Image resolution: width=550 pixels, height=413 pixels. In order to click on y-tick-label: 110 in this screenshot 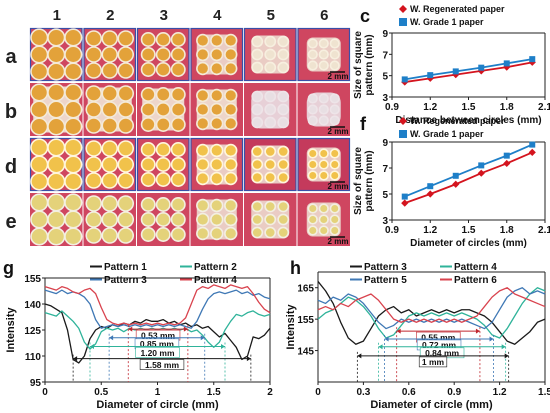, I will do `click(33, 357)`.